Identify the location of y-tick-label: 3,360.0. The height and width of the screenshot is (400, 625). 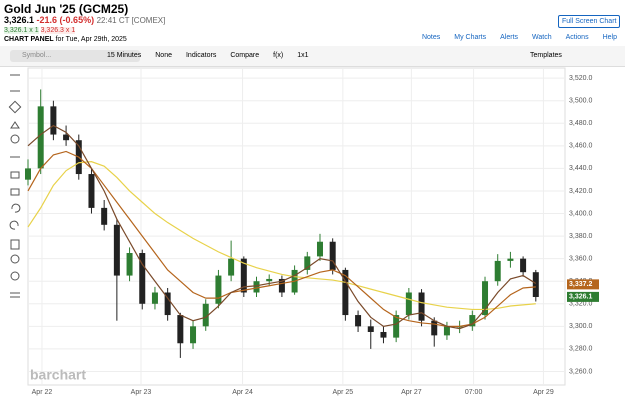
(580, 258).